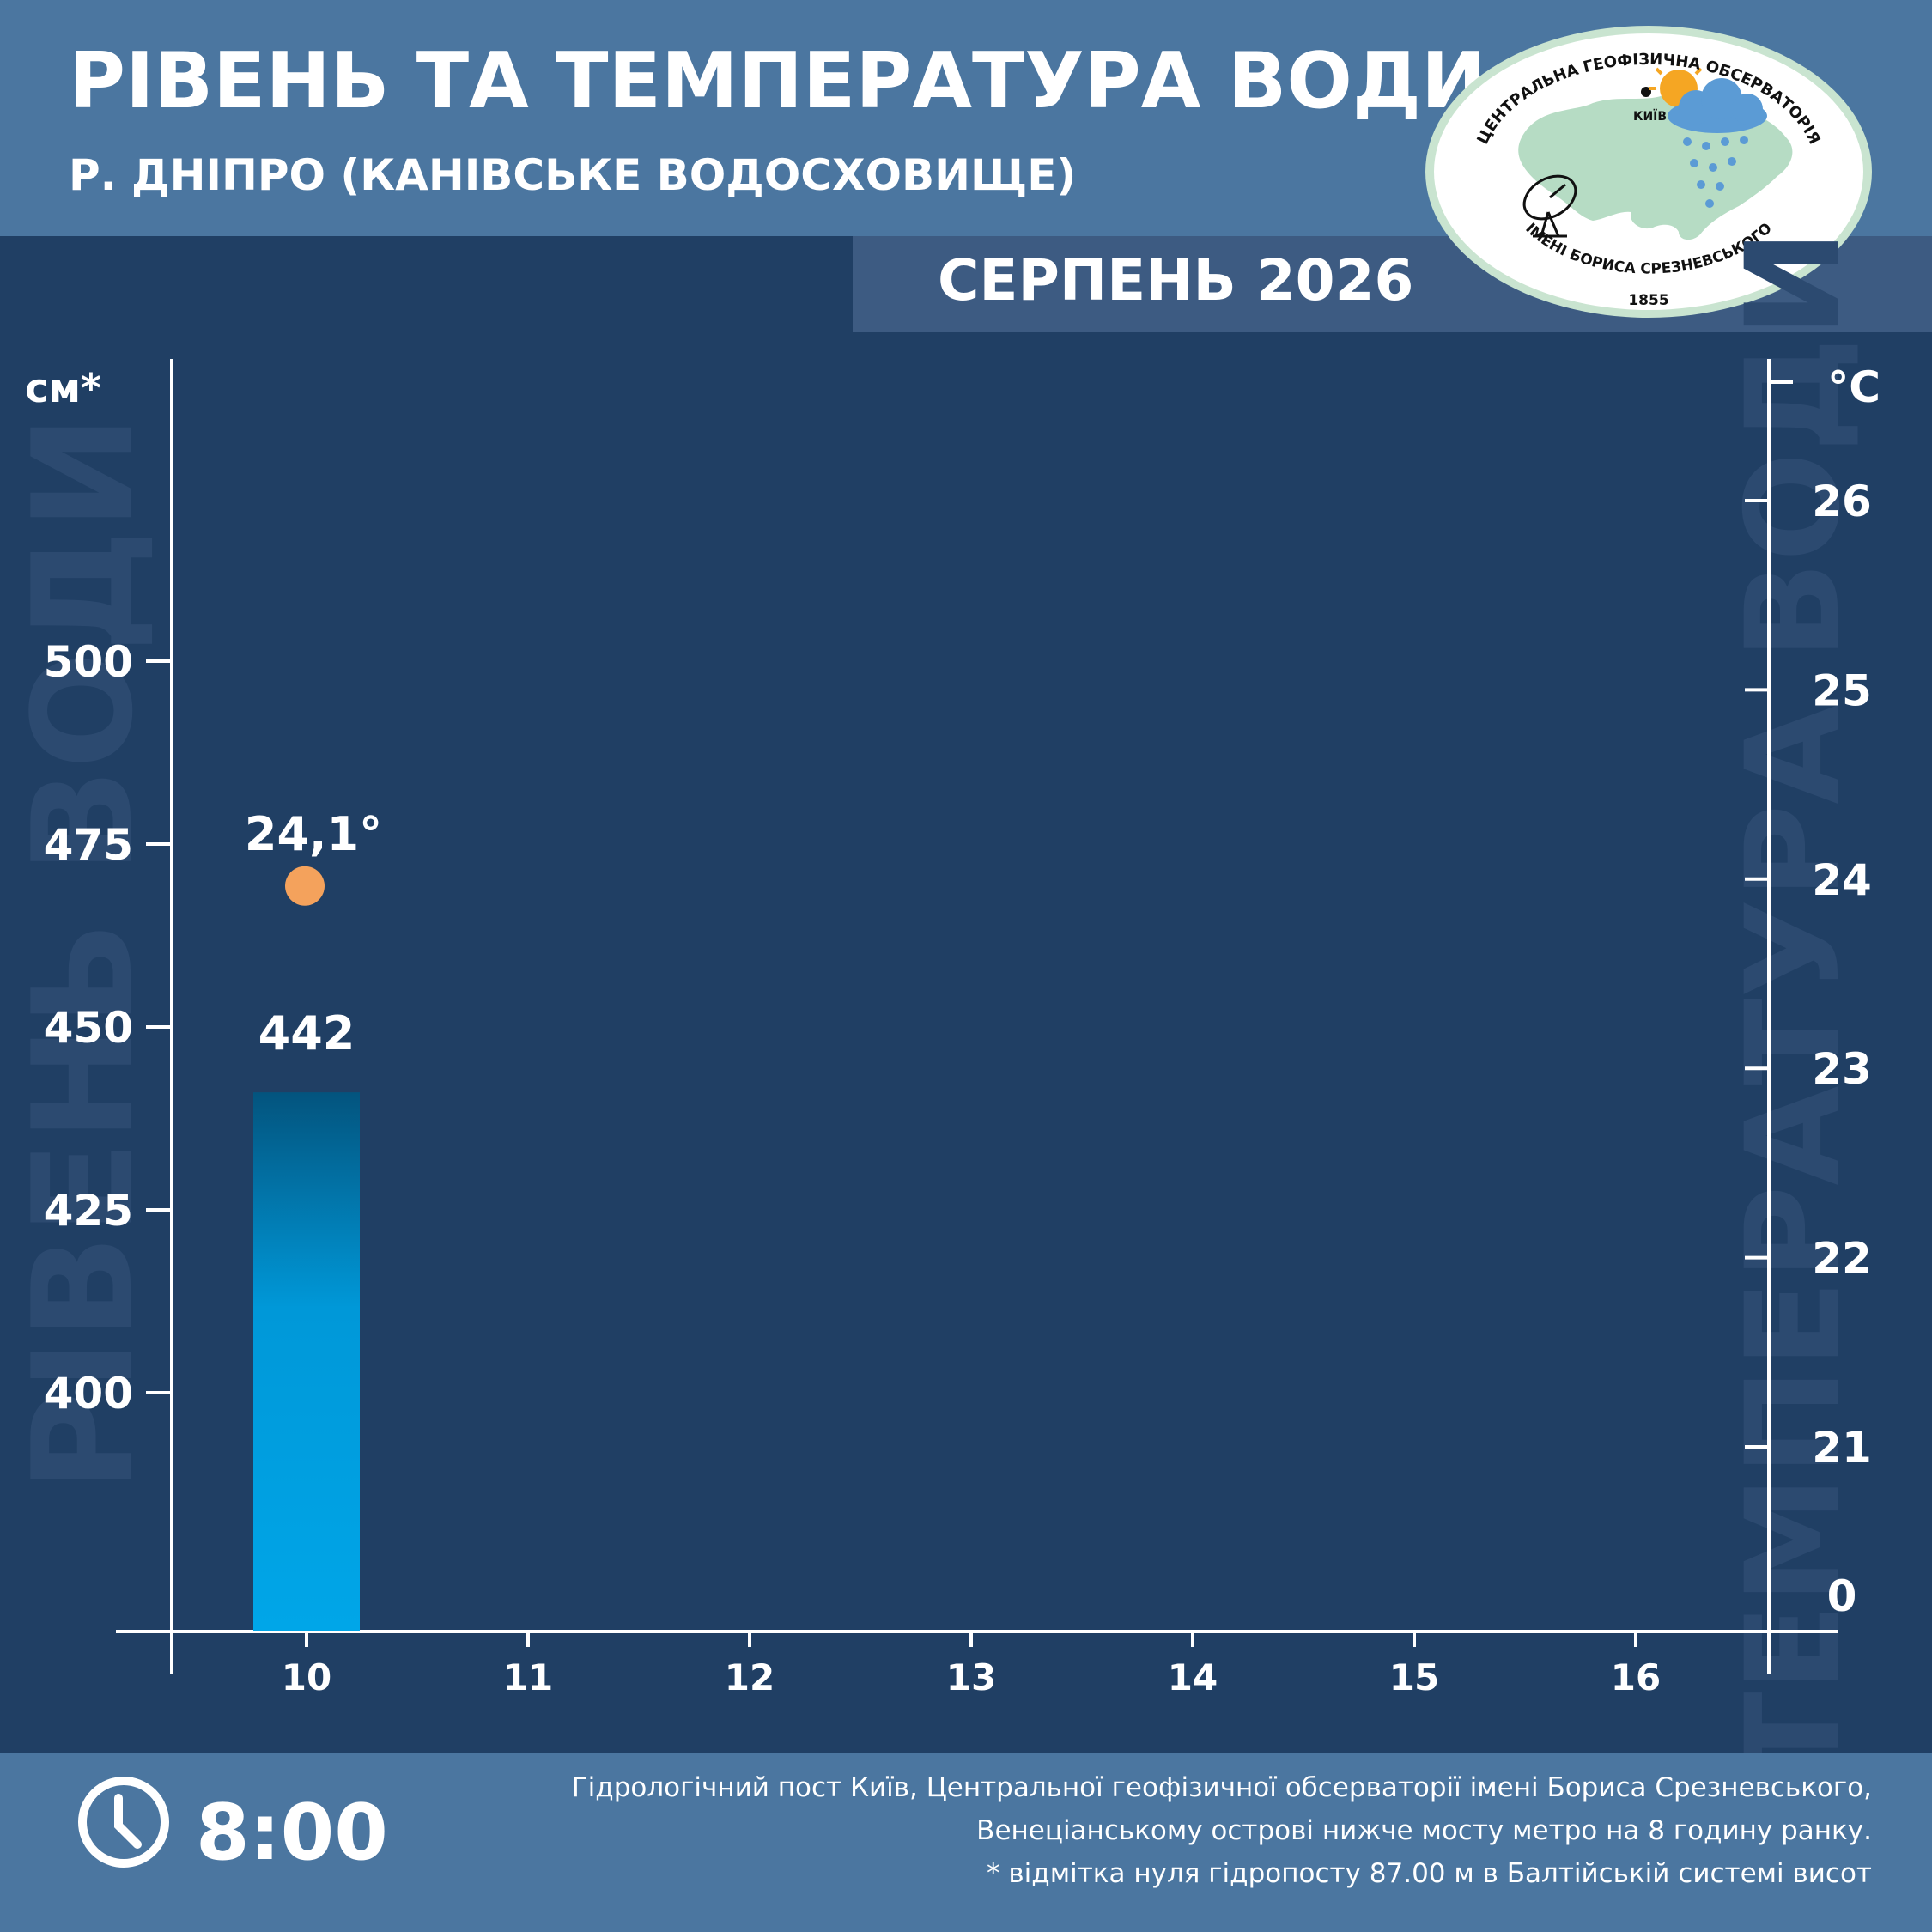 Image resolution: width=1932 pixels, height=1932 pixels. What do you see at coordinates (1842, 1448) in the screenshot?
I see `temperature-tick-label: 21` at bounding box center [1842, 1448].